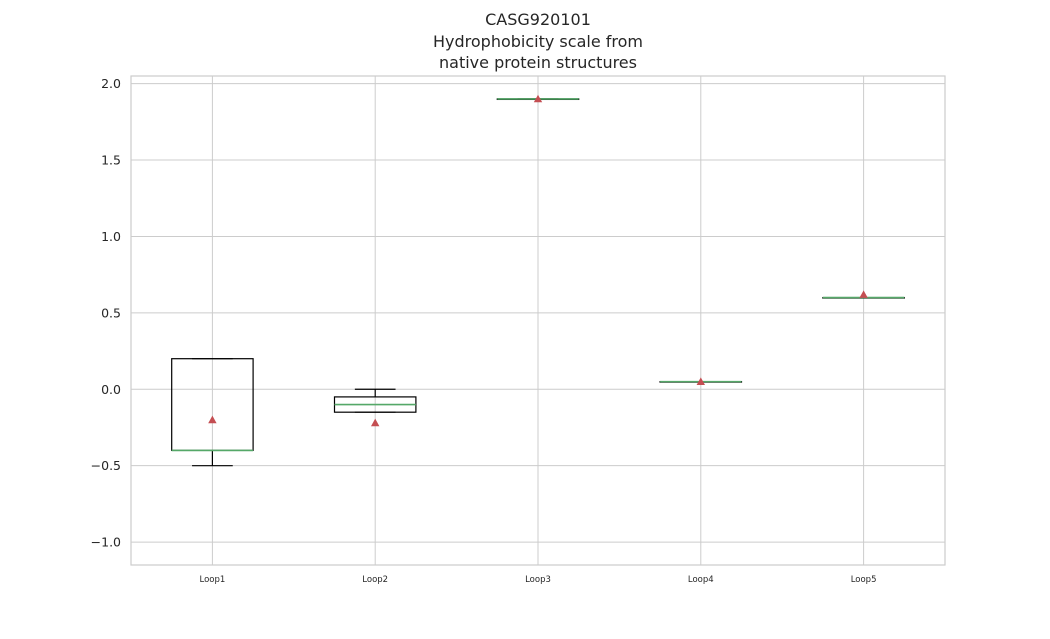 Image resolution: width=1050 pixels, height=639 pixels. I want to click on x-tick-label: Loop5, so click(864, 580).